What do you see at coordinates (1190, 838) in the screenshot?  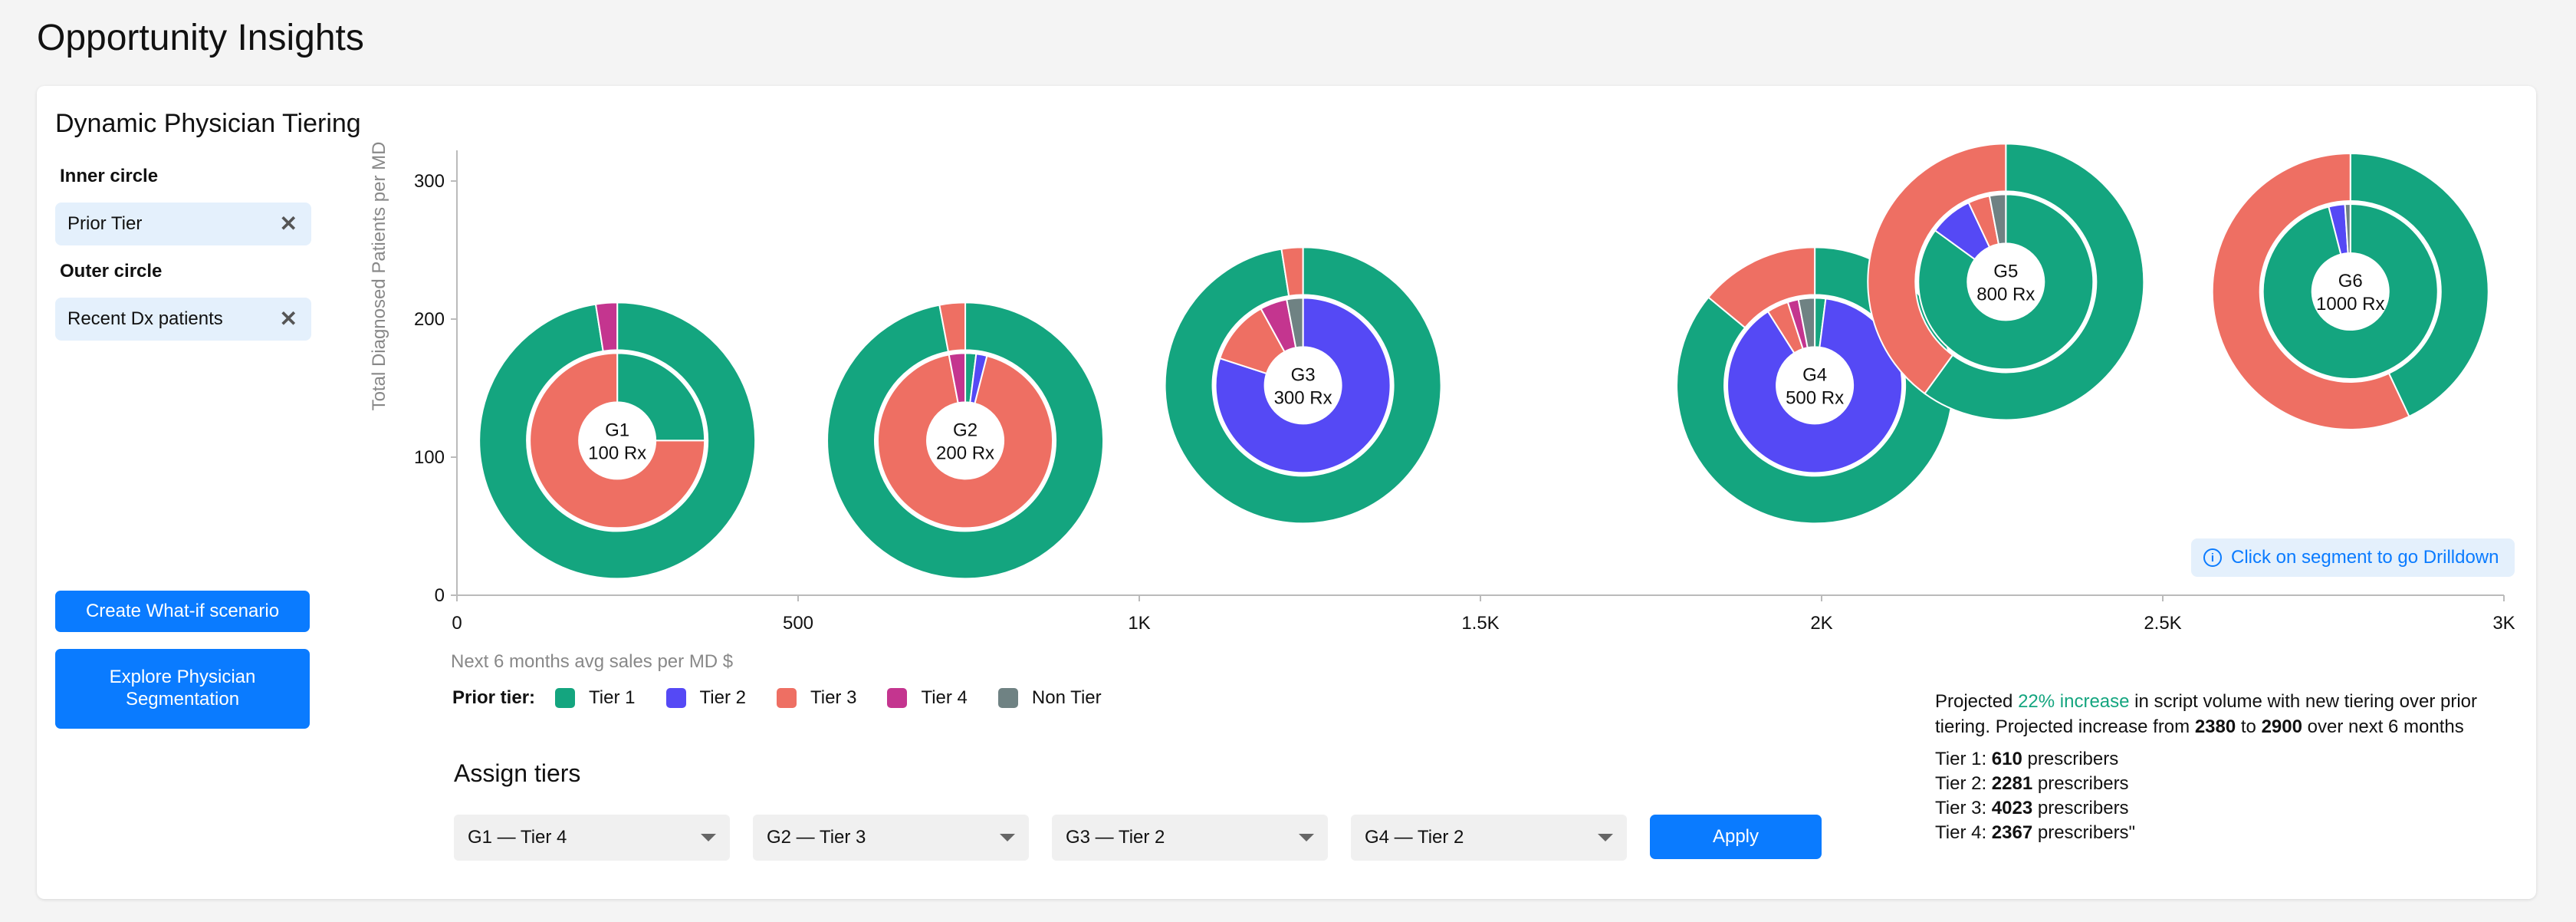 I see `g3-tier-select: G3 — Tier 2` at bounding box center [1190, 838].